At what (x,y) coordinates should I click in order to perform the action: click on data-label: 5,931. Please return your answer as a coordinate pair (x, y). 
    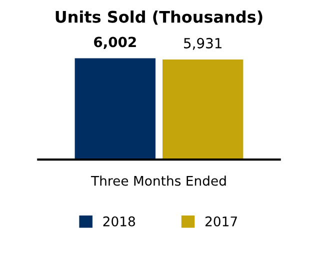
    Looking at the image, I should click on (203, 44).